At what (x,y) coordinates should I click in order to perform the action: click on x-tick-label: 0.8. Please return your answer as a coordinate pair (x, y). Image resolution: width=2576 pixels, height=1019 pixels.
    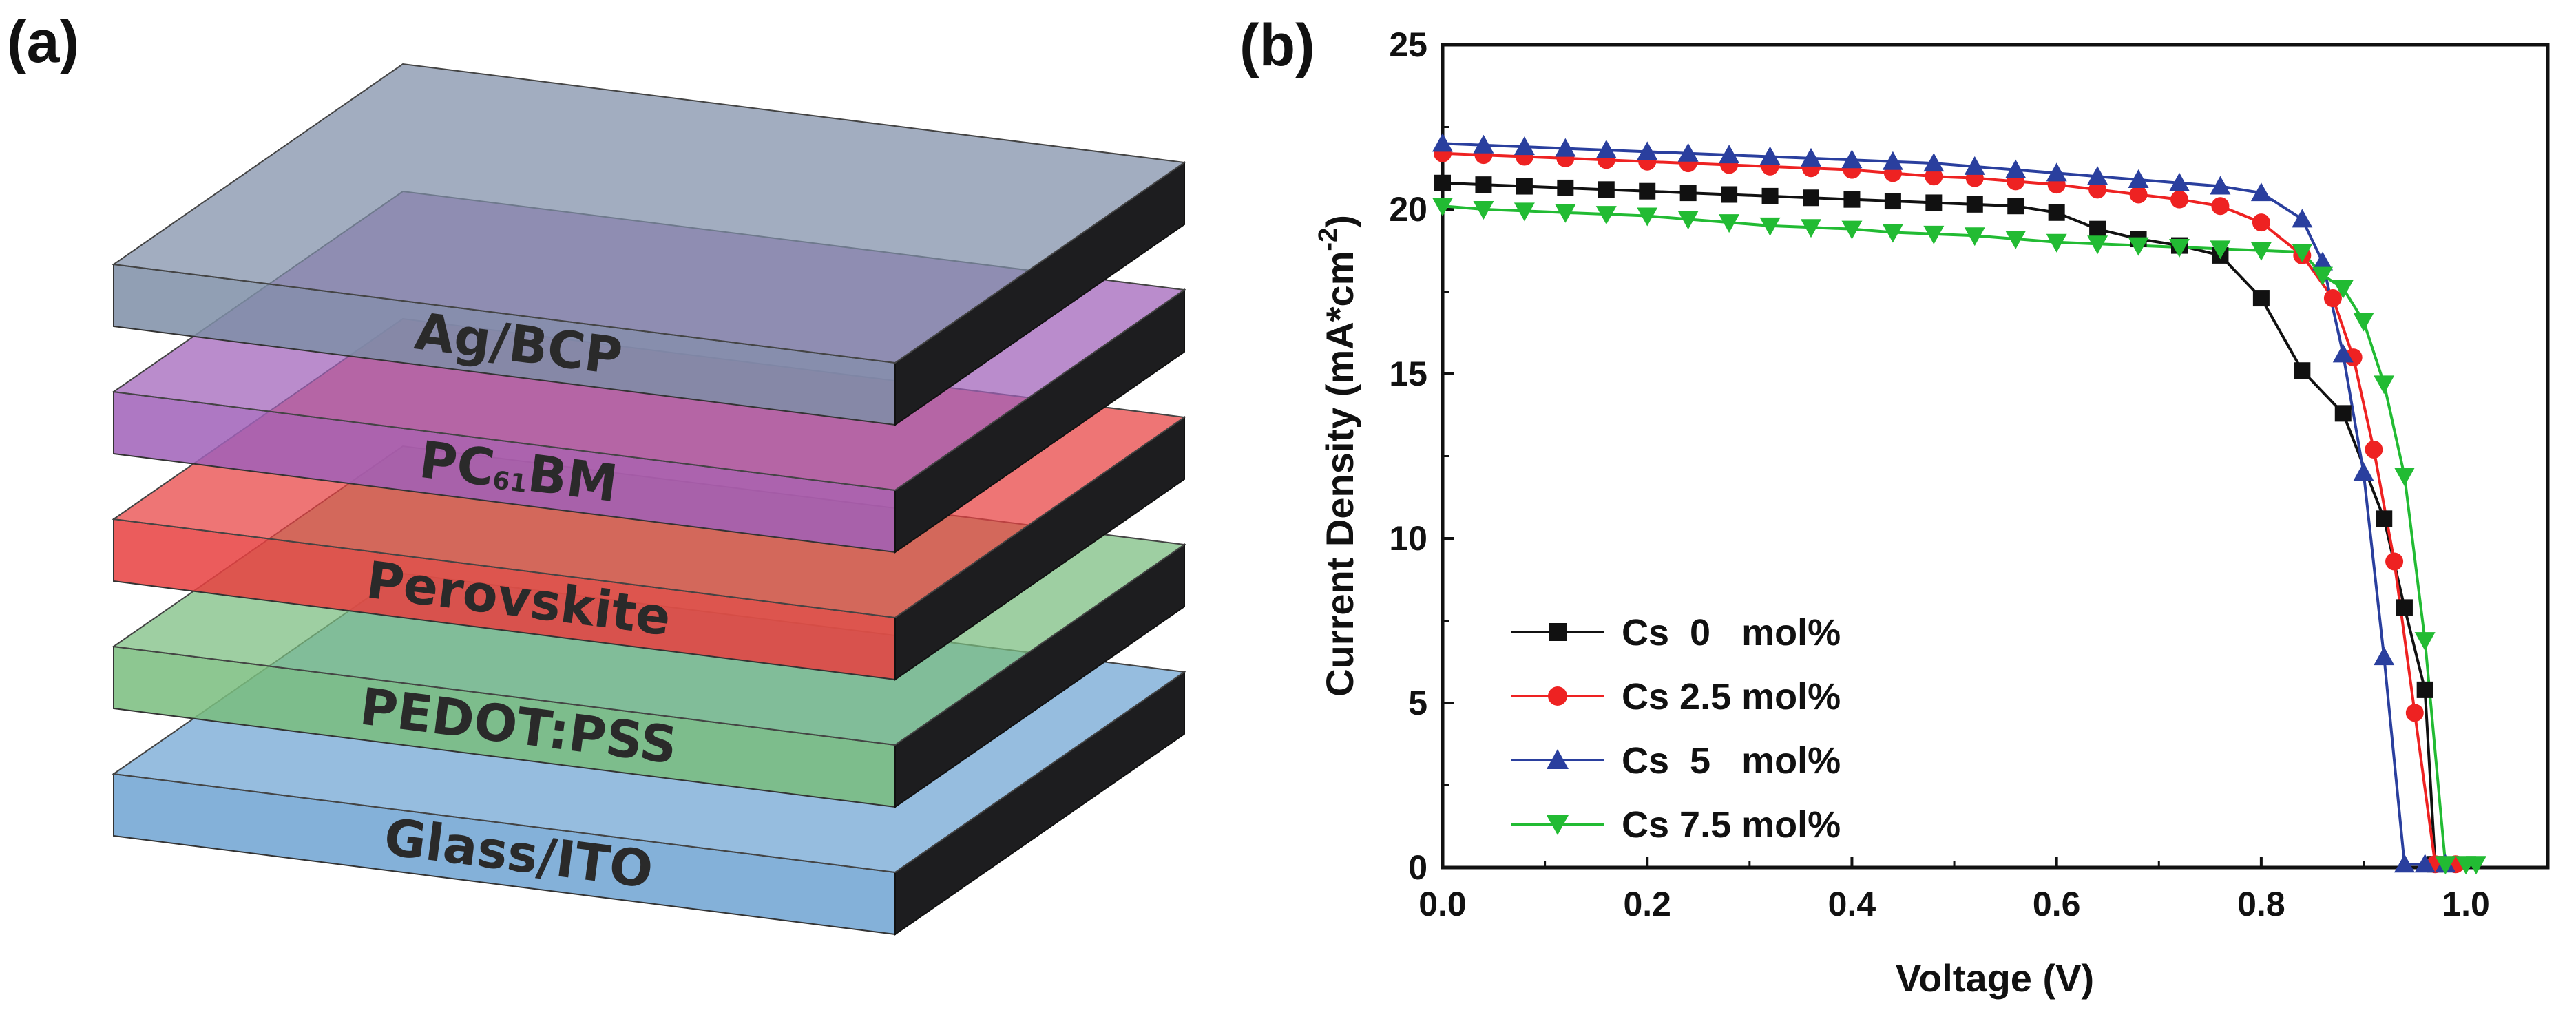
    Looking at the image, I should click on (2261, 904).